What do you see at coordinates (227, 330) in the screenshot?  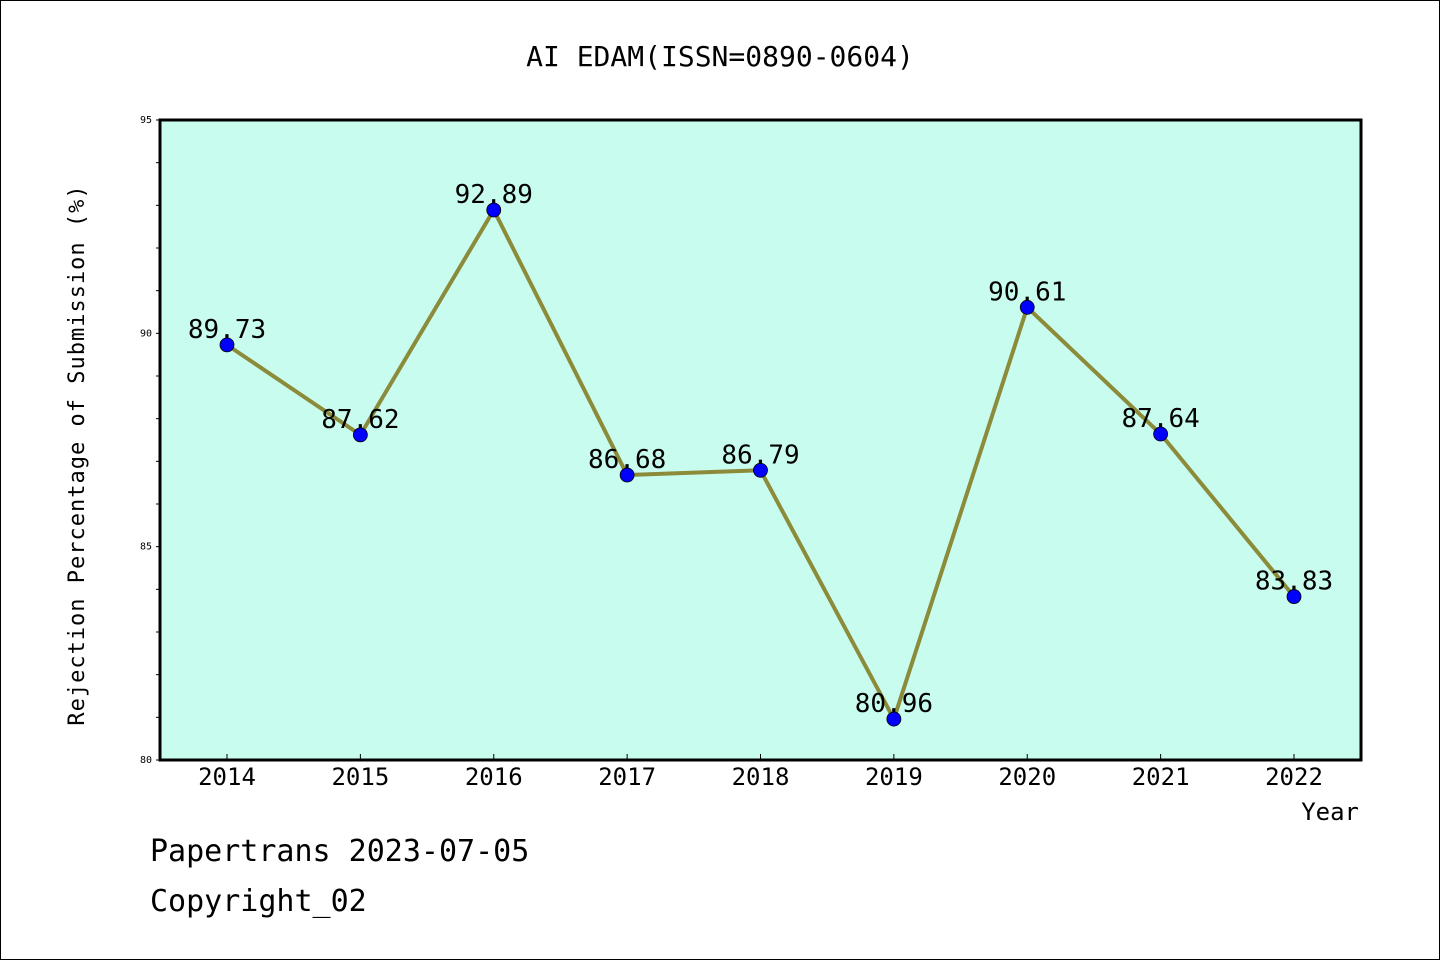 I see `data-label: 89.73` at bounding box center [227, 330].